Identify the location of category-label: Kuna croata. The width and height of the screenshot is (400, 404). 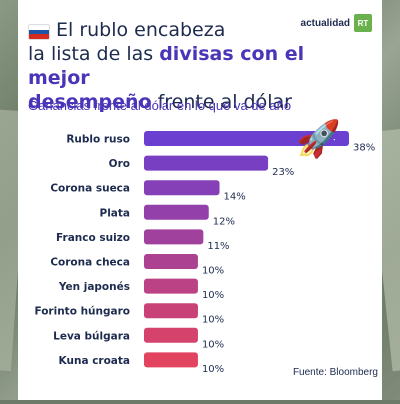
(94, 361).